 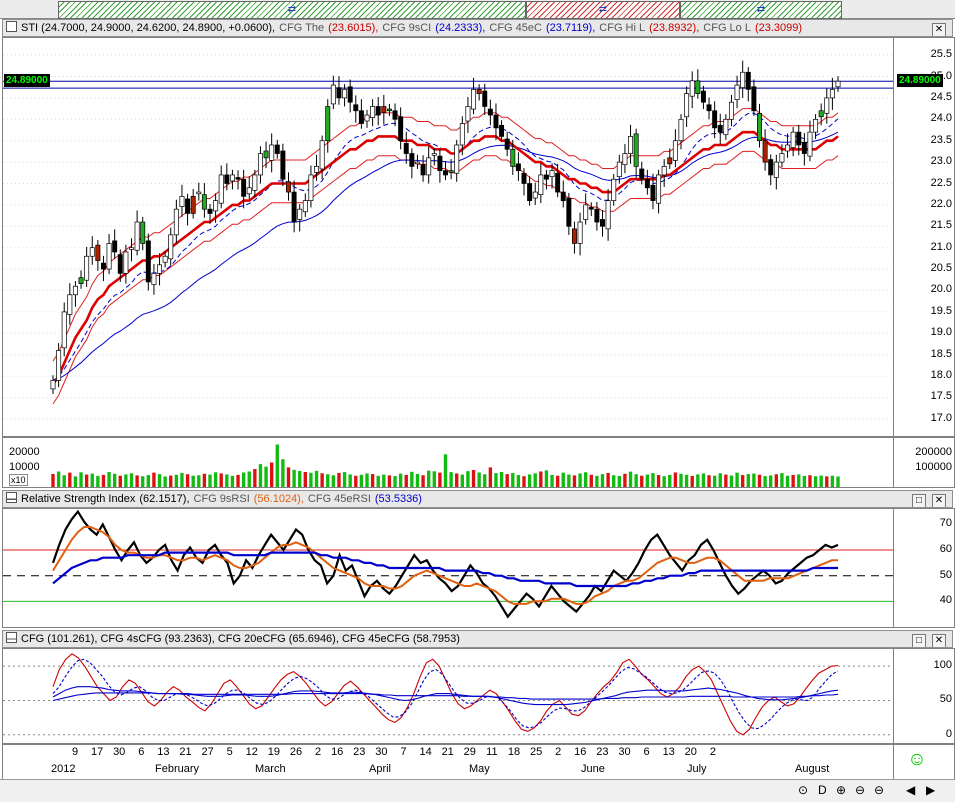 What do you see at coordinates (251, 752) in the screenshot?
I see `time-axis-day-label: 12` at bounding box center [251, 752].